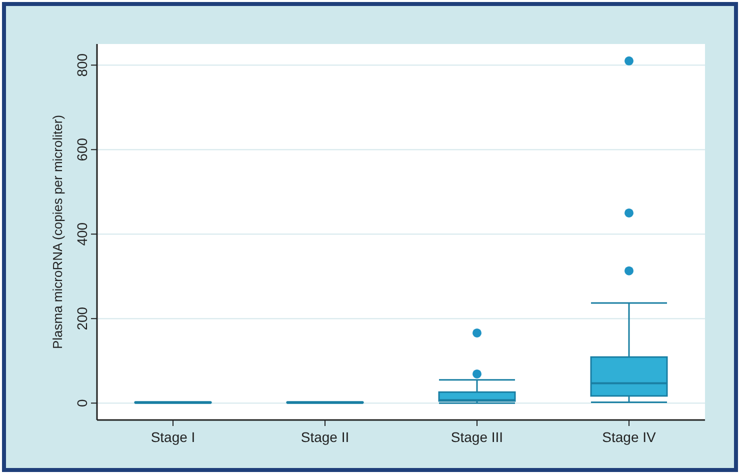 This screenshot has height=474, width=740. Describe the element at coordinates (57, 232) in the screenshot. I see `y-axis-title: Plasma microRNA (copies per microliter)` at that location.